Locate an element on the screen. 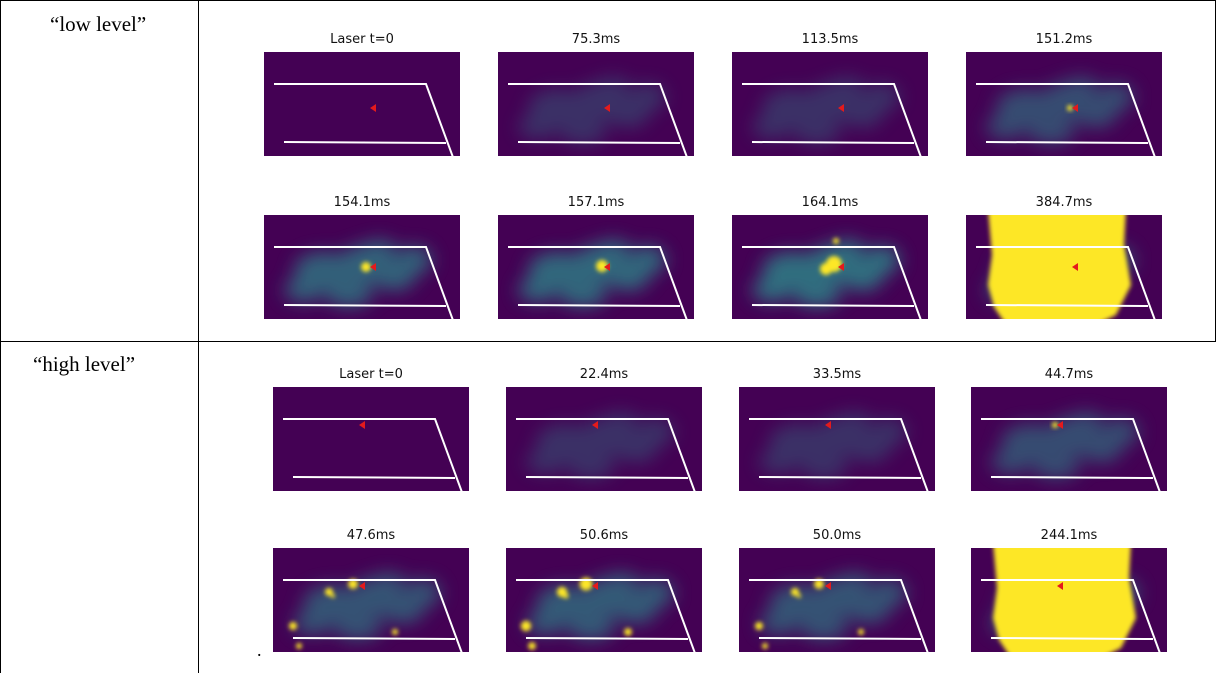 The width and height of the screenshot is (1216, 673). frame-panel: 50.0ms is located at coordinates (837, 590).